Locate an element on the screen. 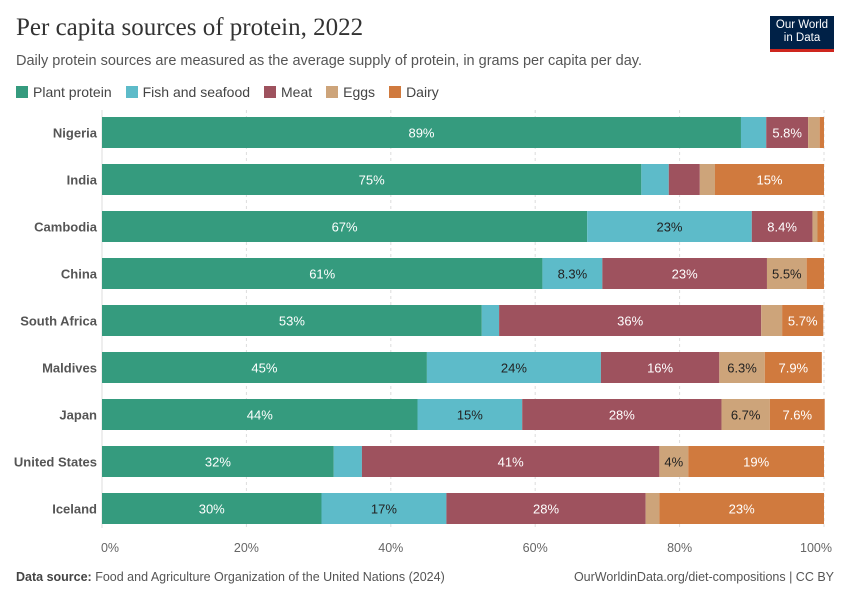  logo-line2: in Data is located at coordinates (802, 38).